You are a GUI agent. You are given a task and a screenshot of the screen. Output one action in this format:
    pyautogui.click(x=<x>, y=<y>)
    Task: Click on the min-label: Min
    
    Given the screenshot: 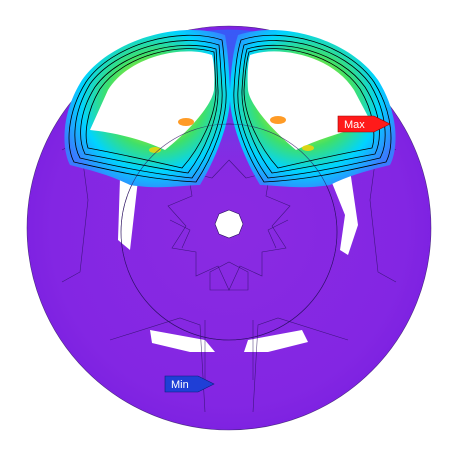 What is the action you would take?
    pyautogui.click(x=180, y=385)
    